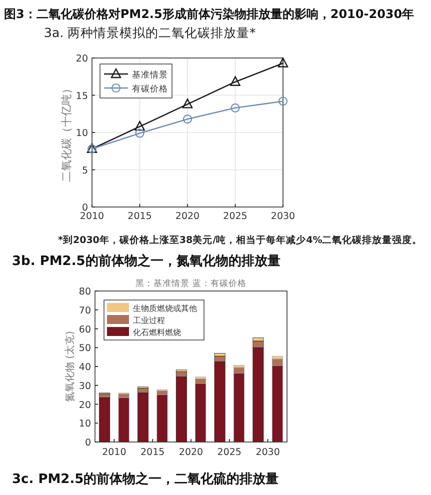 This screenshot has height=495, width=431. I want to click on chart-title: 图3：二氧化碳价格对PM2.5形成前体污染物排放量的影响，2010-2030年, so click(209, 14).